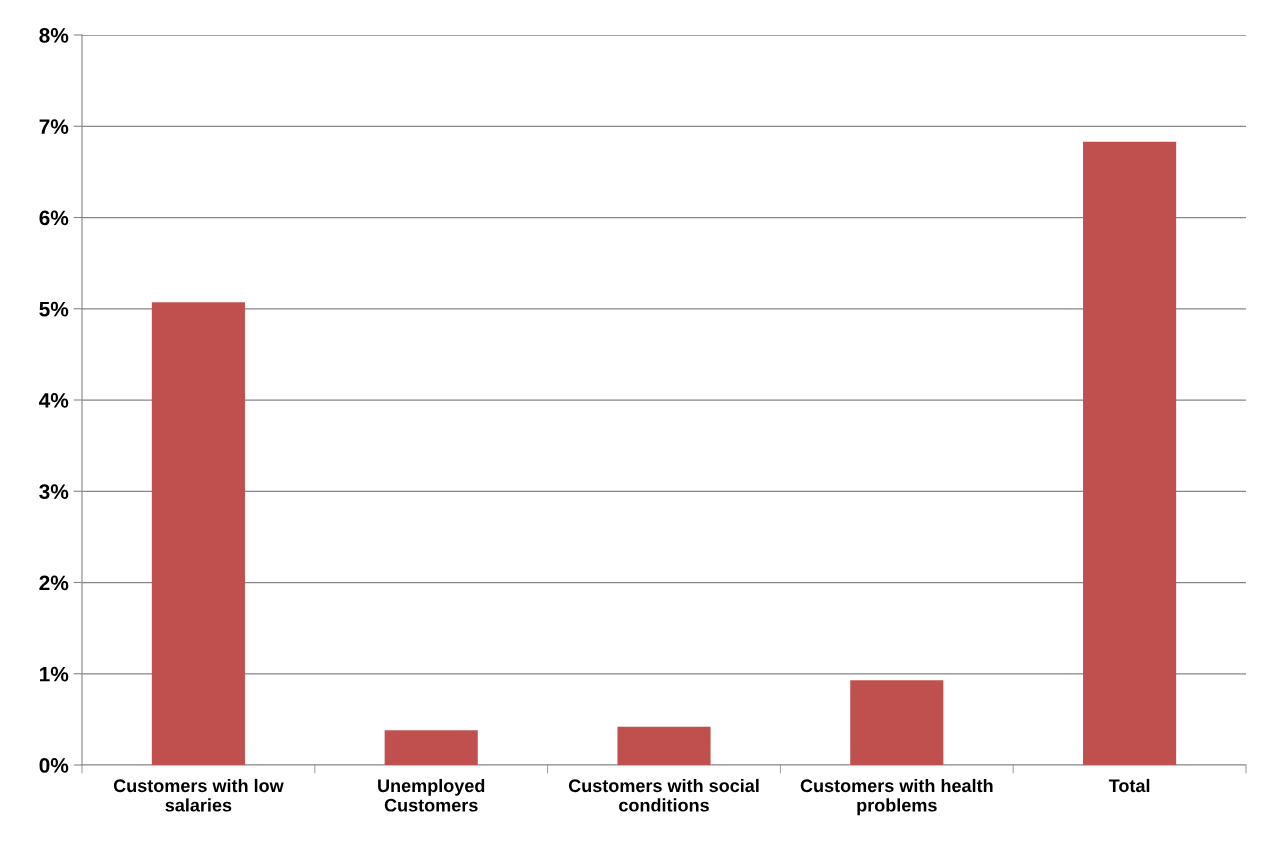 The image size is (1276, 855). Describe the element at coordinates (54, 126) in the screenshot. I see `y-tick-label: 7%` at that location.